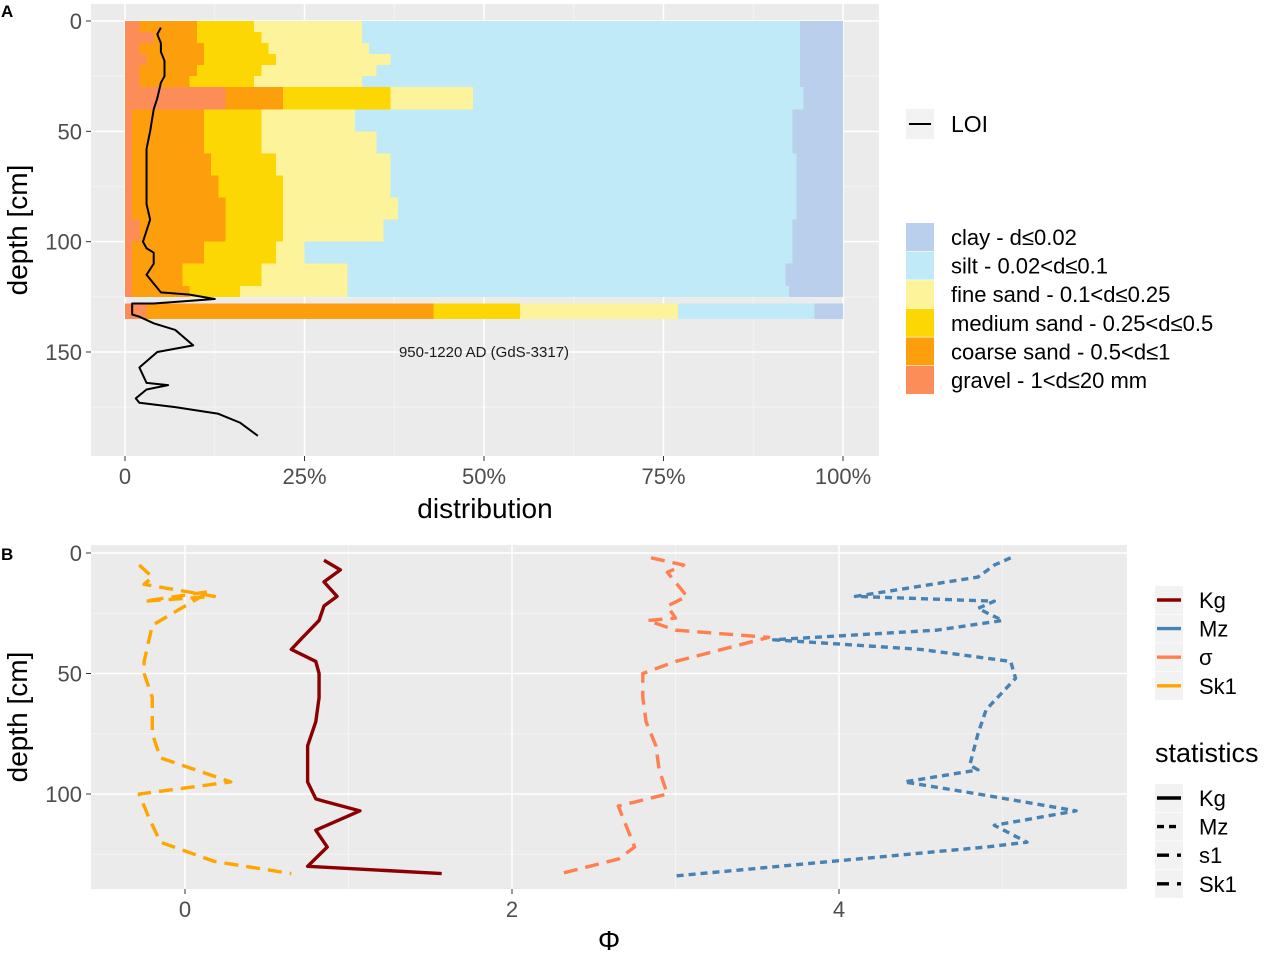 The height and width of the screenshot is (954, 1280). I want to click on legend-fill-label: gravel - 1<d≤20 mm, so click(1049, 380).